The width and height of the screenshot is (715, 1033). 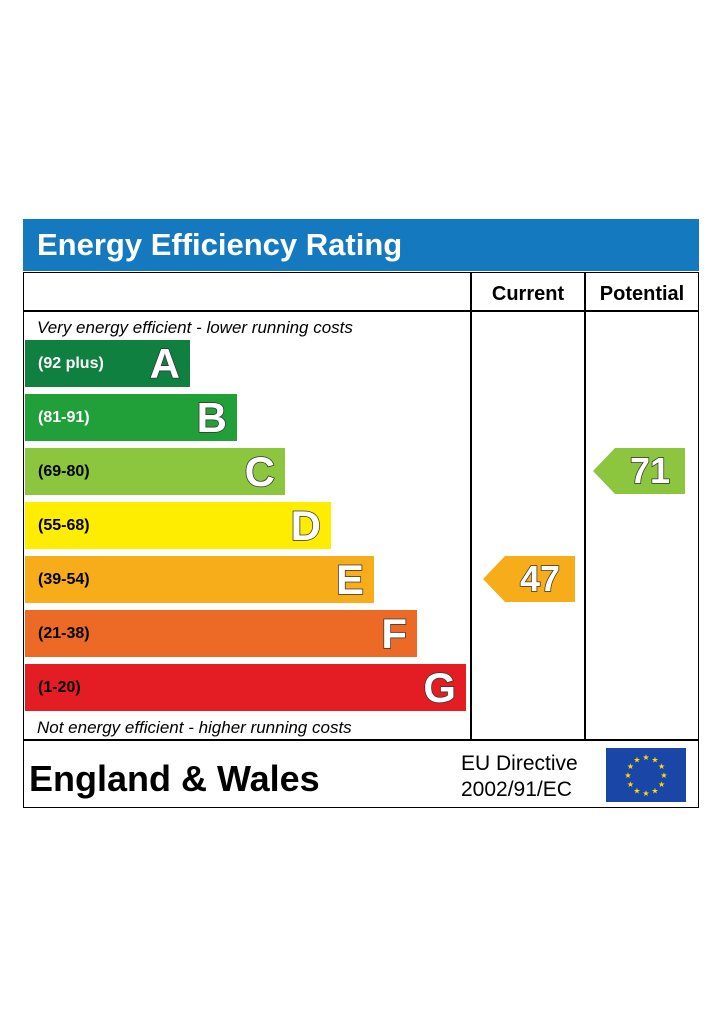 What do you see at coordinates (64, 633) in the screenshot?
I see `band-range-label: (21-38)` at bounding box center [64, 633].